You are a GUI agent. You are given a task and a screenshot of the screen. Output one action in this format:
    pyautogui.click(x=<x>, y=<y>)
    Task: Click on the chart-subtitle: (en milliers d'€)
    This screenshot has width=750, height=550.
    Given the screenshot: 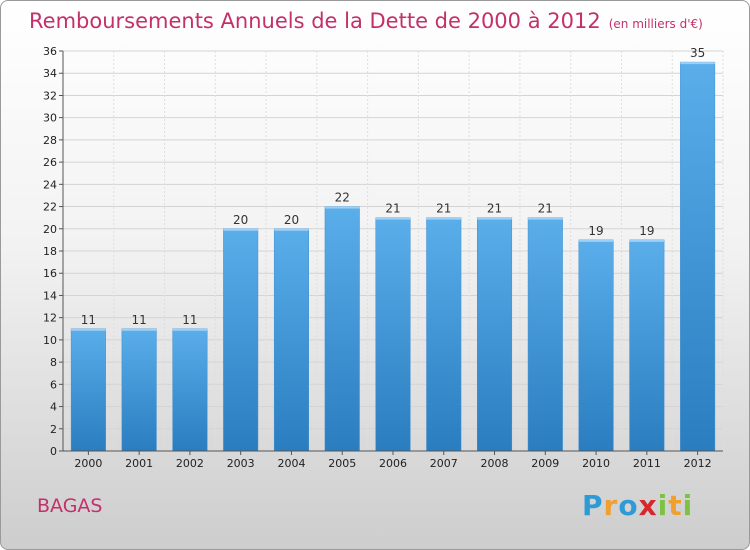 What is the action you would take?
    pyautogui.click(x=655, y=24)
    